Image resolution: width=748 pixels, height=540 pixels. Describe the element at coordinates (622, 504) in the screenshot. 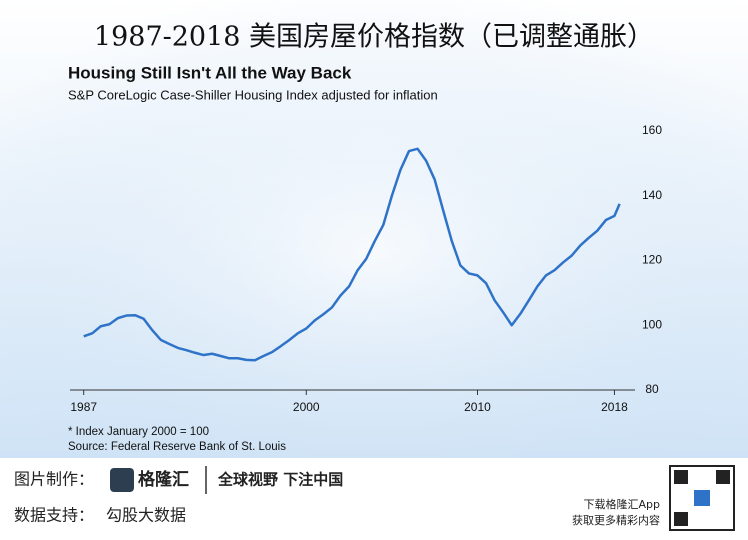

I see `app-line: 下载格隆汇App` at that location.